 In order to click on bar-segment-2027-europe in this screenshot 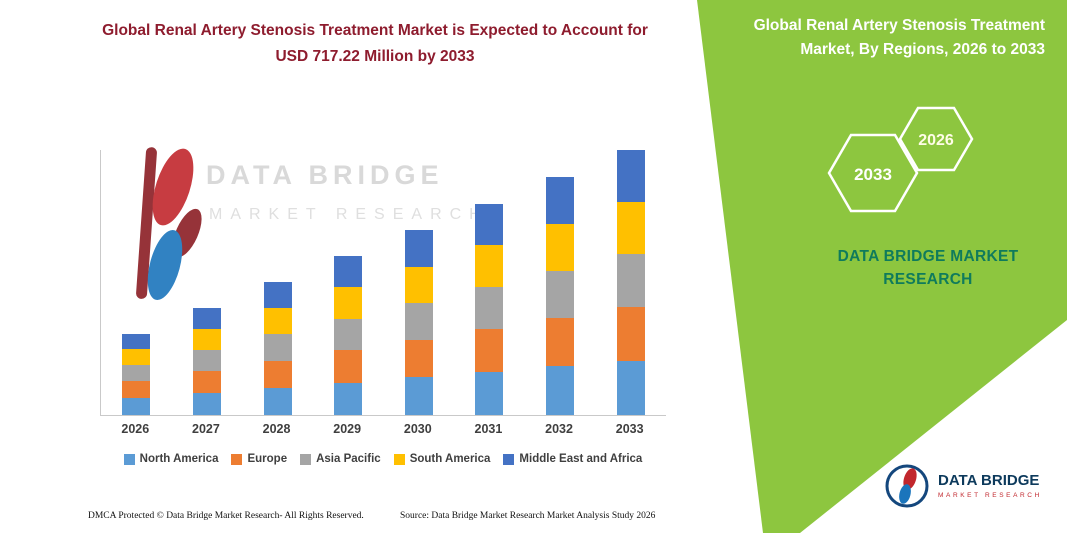, I will do `click(206, 382)`.